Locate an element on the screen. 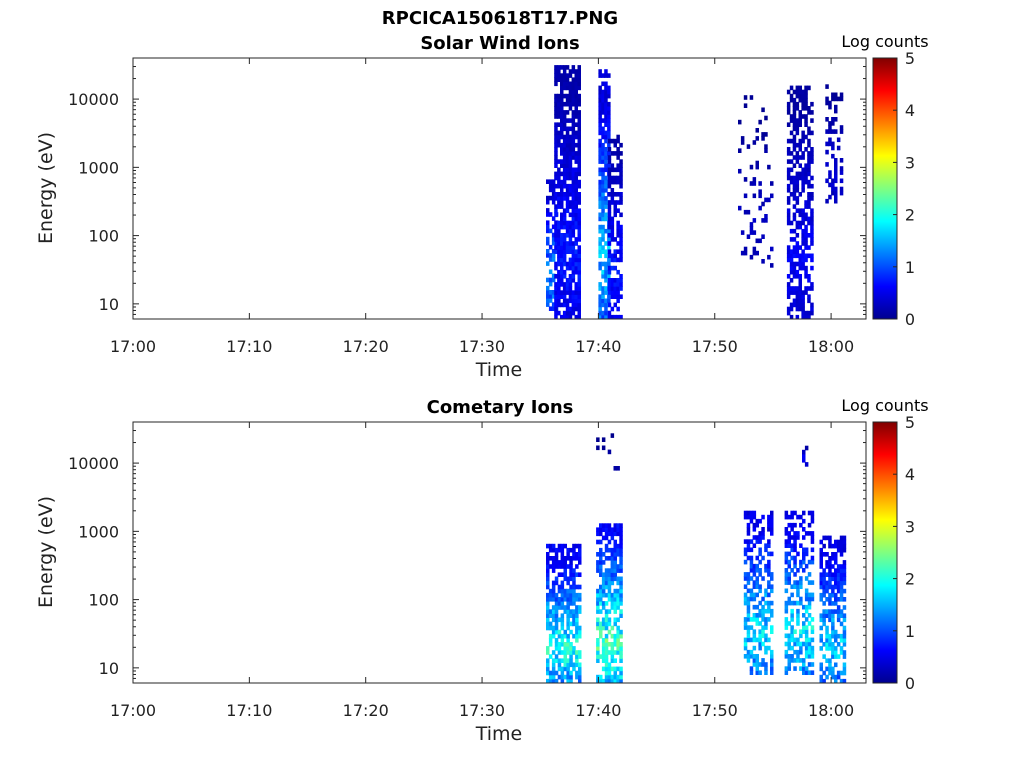  colorbar-tick-label: 1 is located at coordinates (910, 267).